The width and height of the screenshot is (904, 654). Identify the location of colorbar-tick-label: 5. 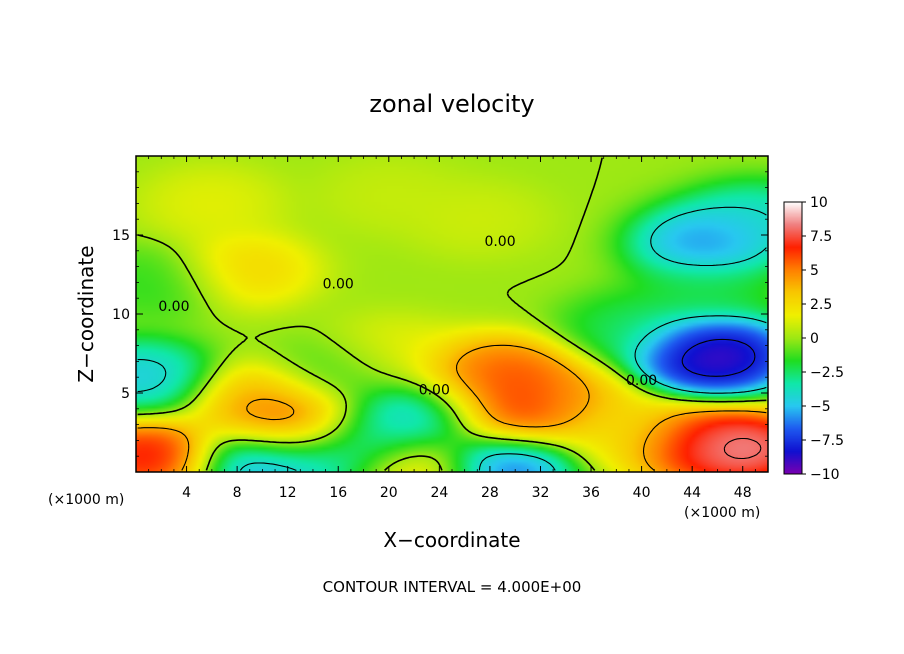
(814, 271).